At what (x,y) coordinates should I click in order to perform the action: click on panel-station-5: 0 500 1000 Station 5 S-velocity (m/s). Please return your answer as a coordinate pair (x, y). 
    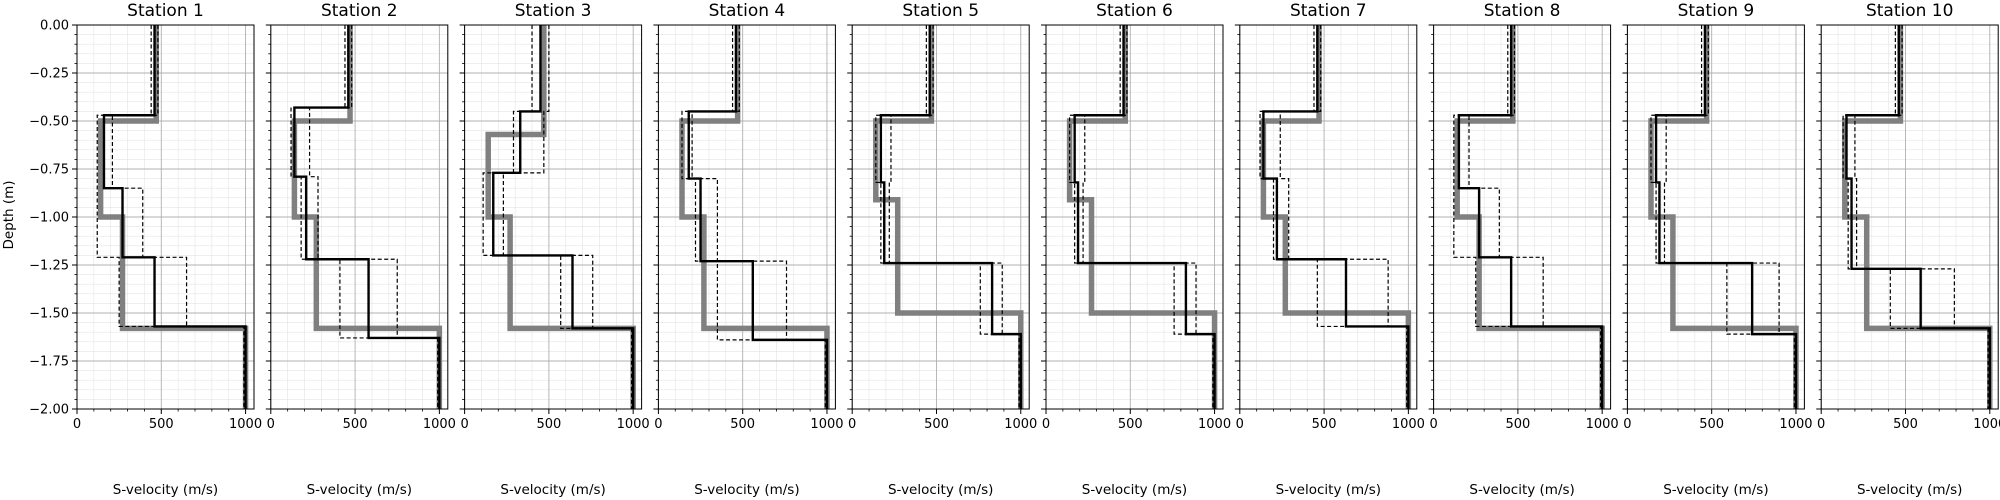
    Looking at the image, I should click on (942, 249).